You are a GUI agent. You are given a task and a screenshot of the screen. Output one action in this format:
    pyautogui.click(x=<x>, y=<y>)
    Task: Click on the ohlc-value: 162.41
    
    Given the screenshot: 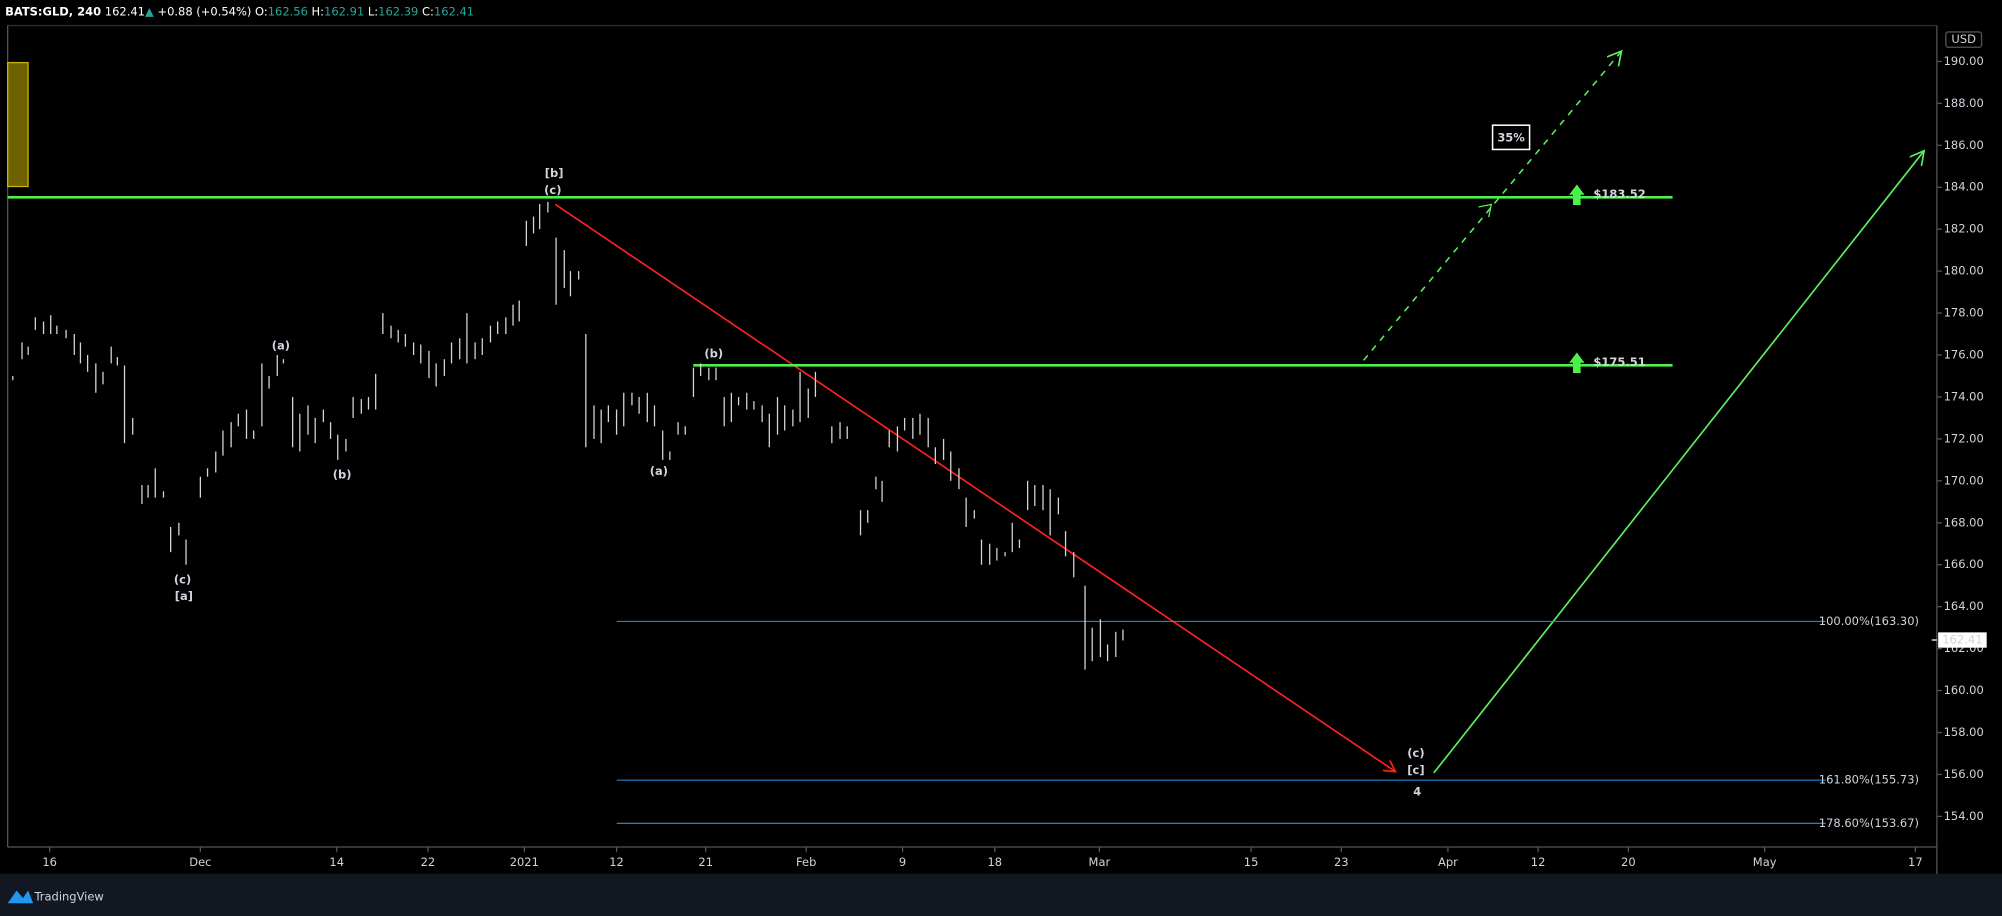 What is the action you would take?
    pyautogui.click(x=454, y=11)
    